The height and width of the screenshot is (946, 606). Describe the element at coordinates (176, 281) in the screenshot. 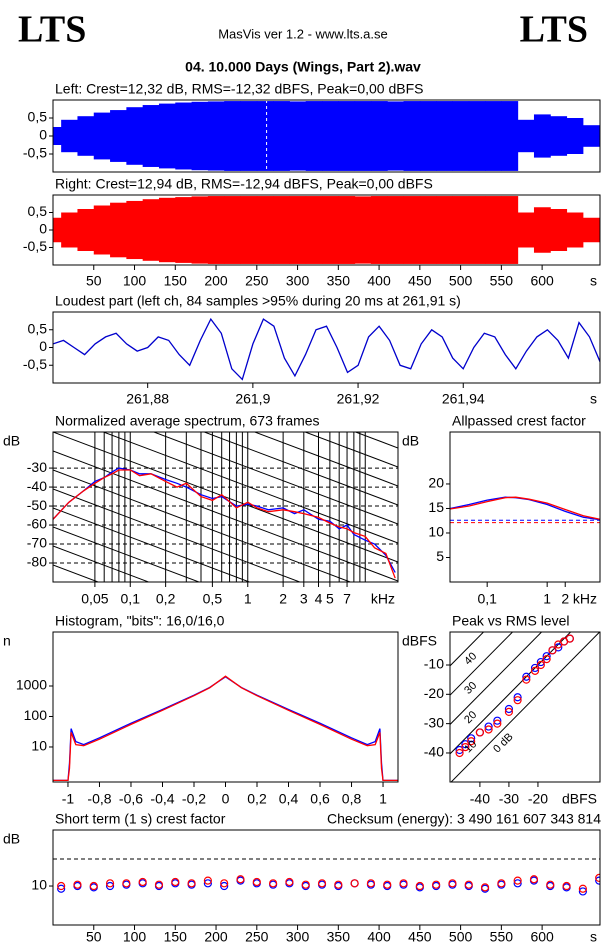

I see `x-tick-label: 150` at that location.